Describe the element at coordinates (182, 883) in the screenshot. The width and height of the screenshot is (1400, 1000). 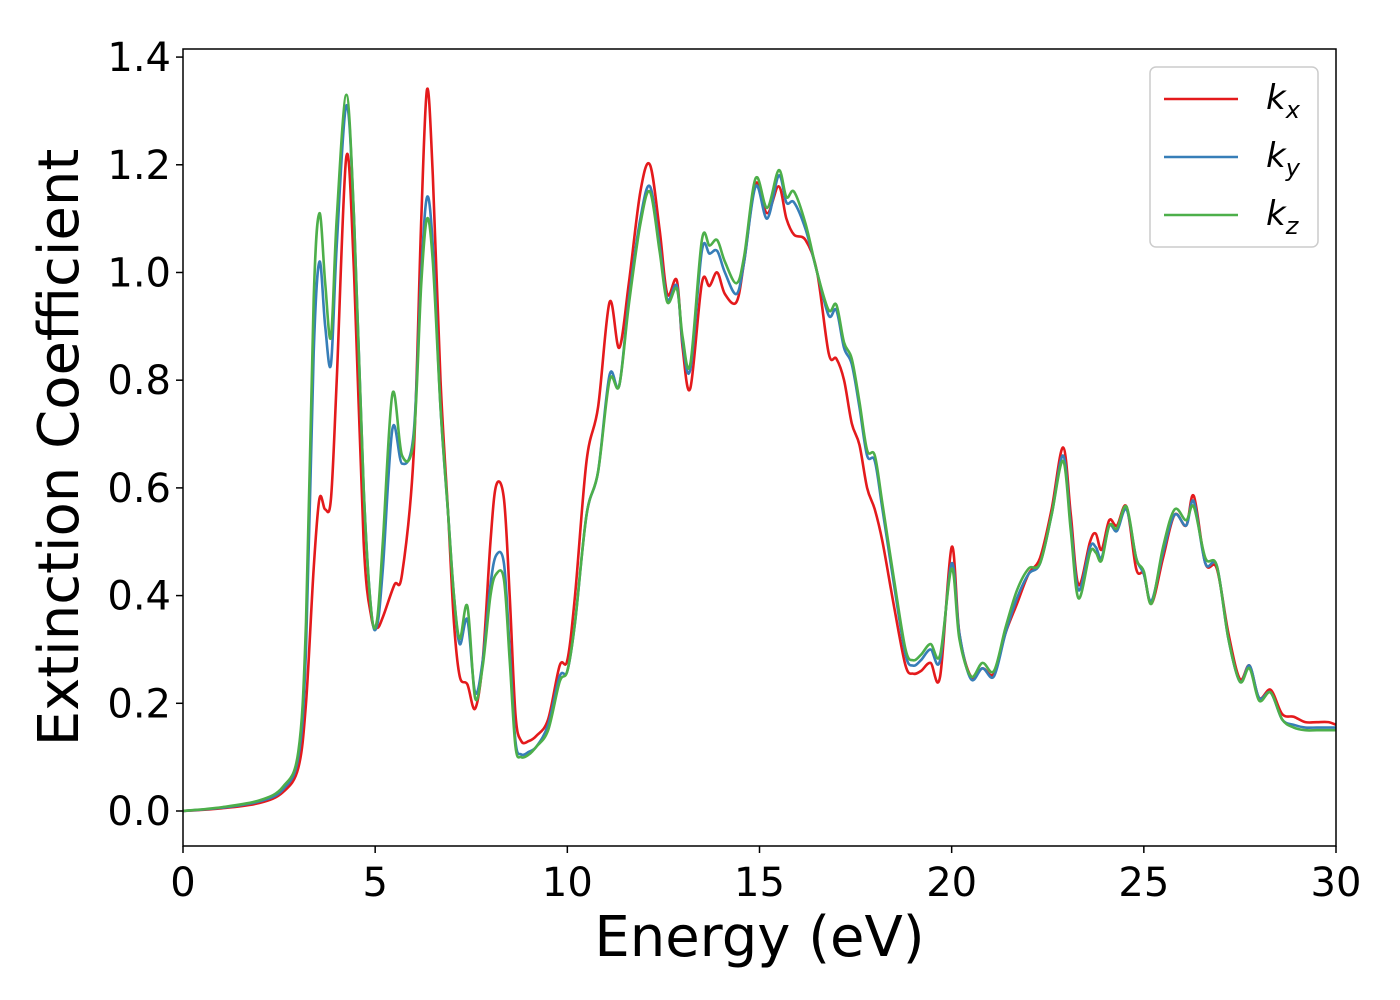
I see `x-tick-label: 0` at that location.